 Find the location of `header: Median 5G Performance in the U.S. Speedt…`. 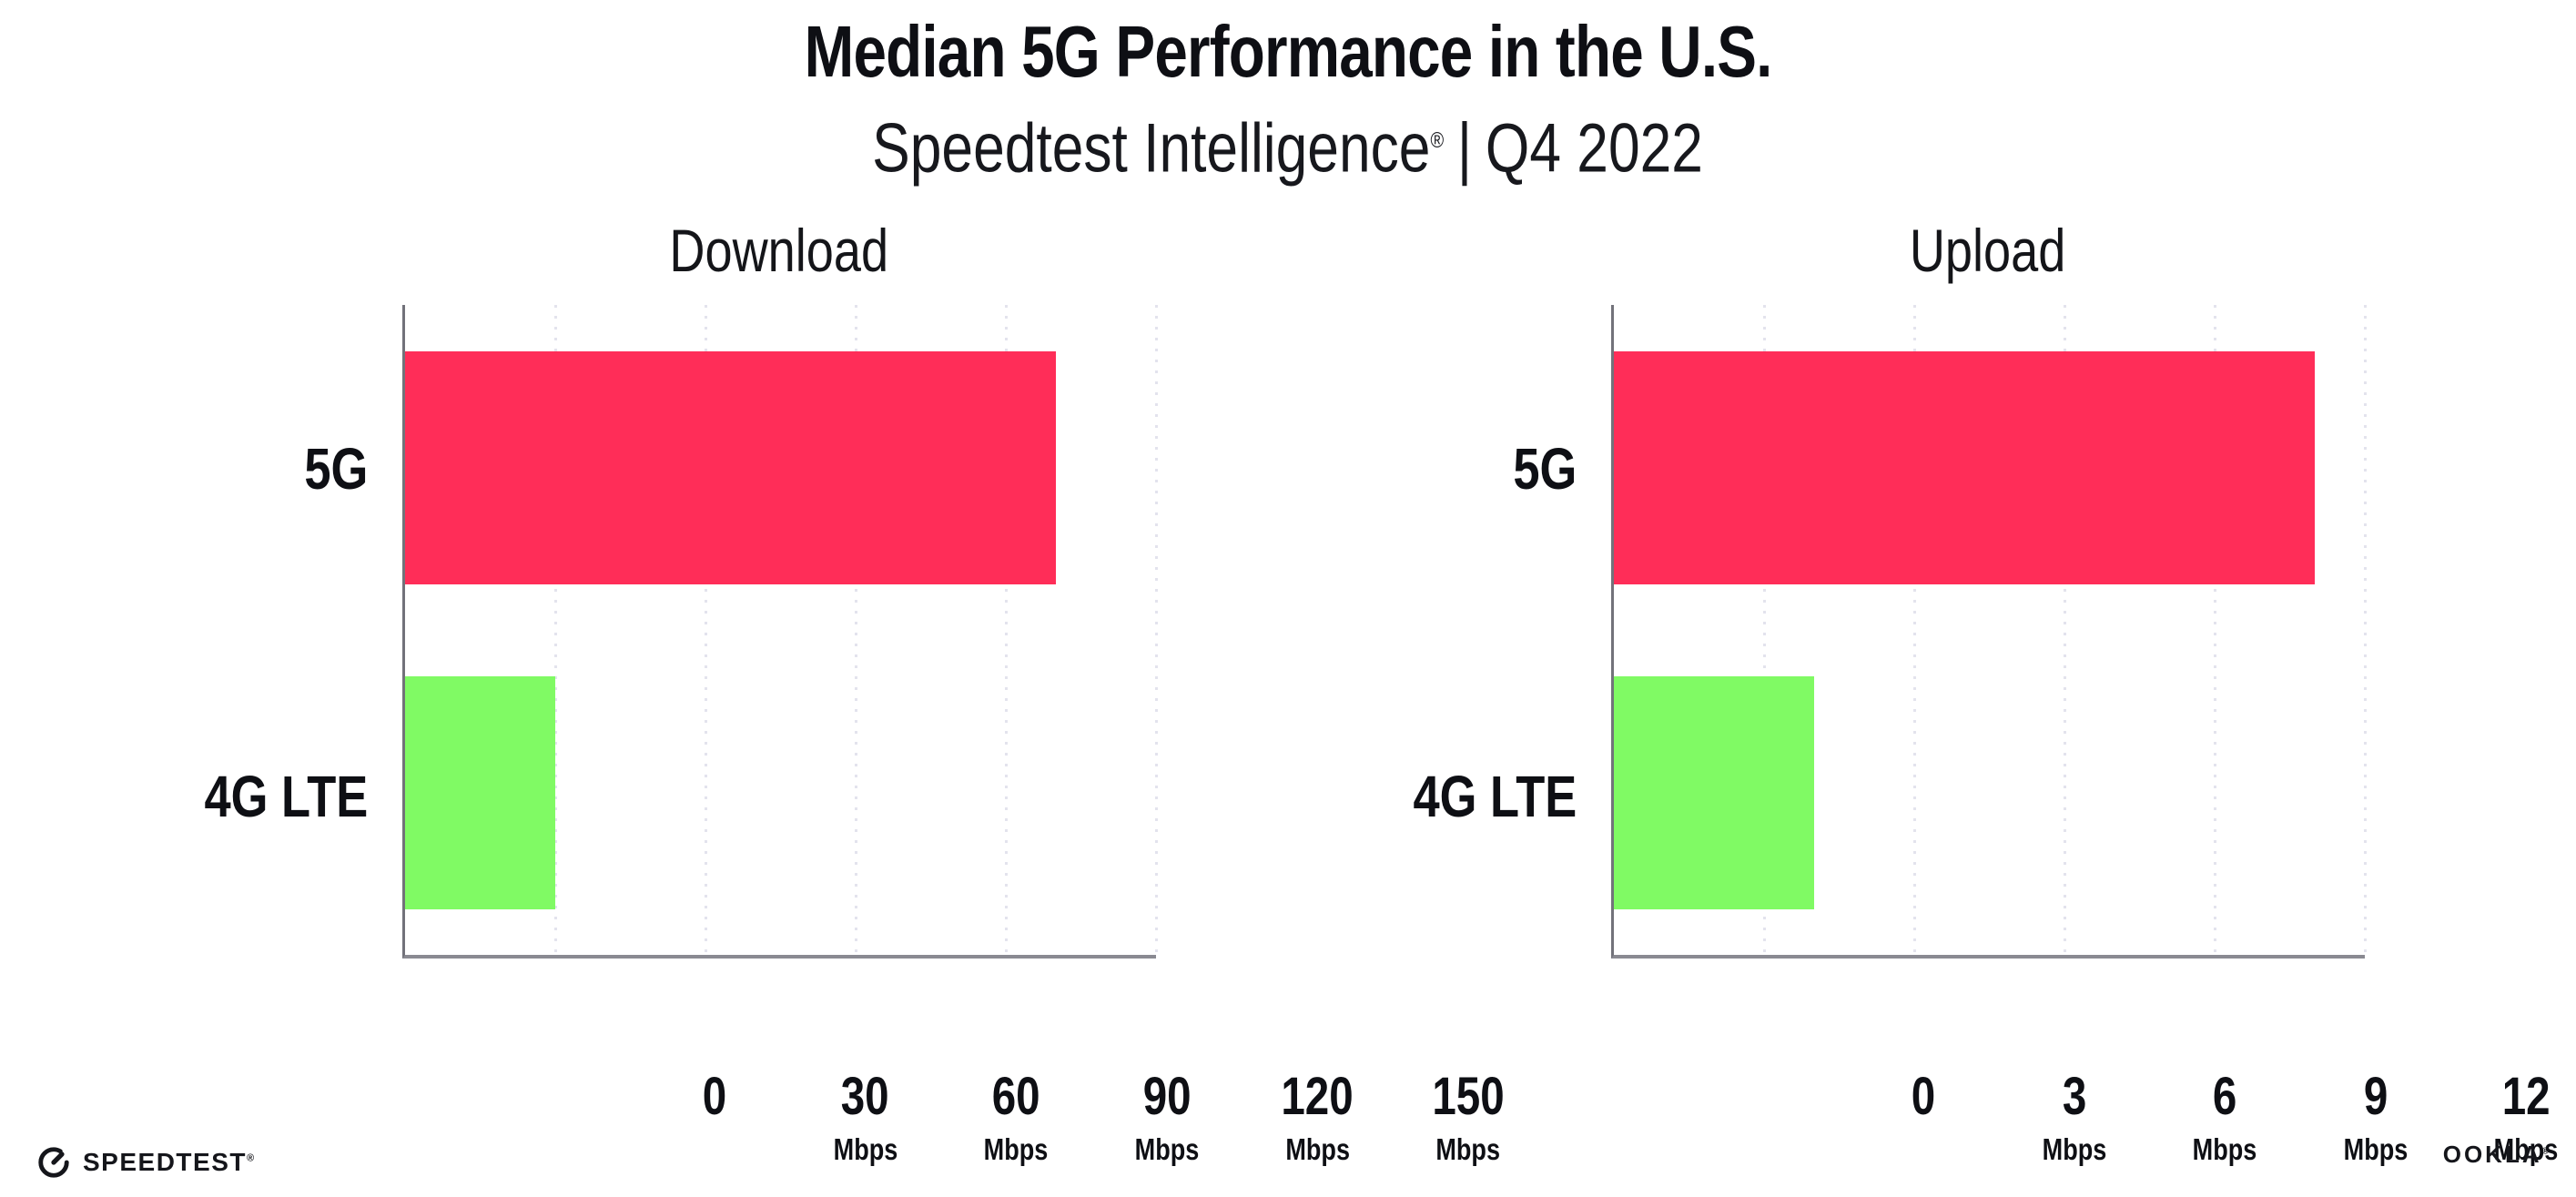

header: Median 5G Performance in the U.S. Speedt… is located at coordinates (1288, 100).